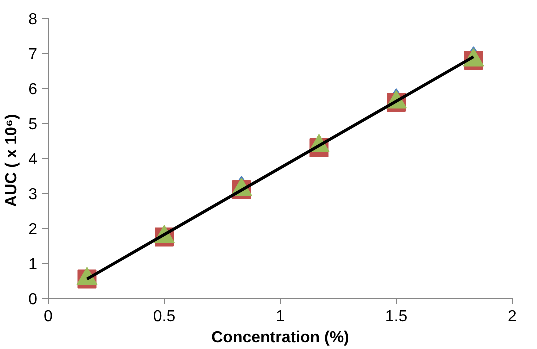 The width and height of the screenshot is (537, 349). What do you see at coordinates (33, 125) in the screenshot?
I see `y-tick-label: 5` at bounding box center [33, 125].